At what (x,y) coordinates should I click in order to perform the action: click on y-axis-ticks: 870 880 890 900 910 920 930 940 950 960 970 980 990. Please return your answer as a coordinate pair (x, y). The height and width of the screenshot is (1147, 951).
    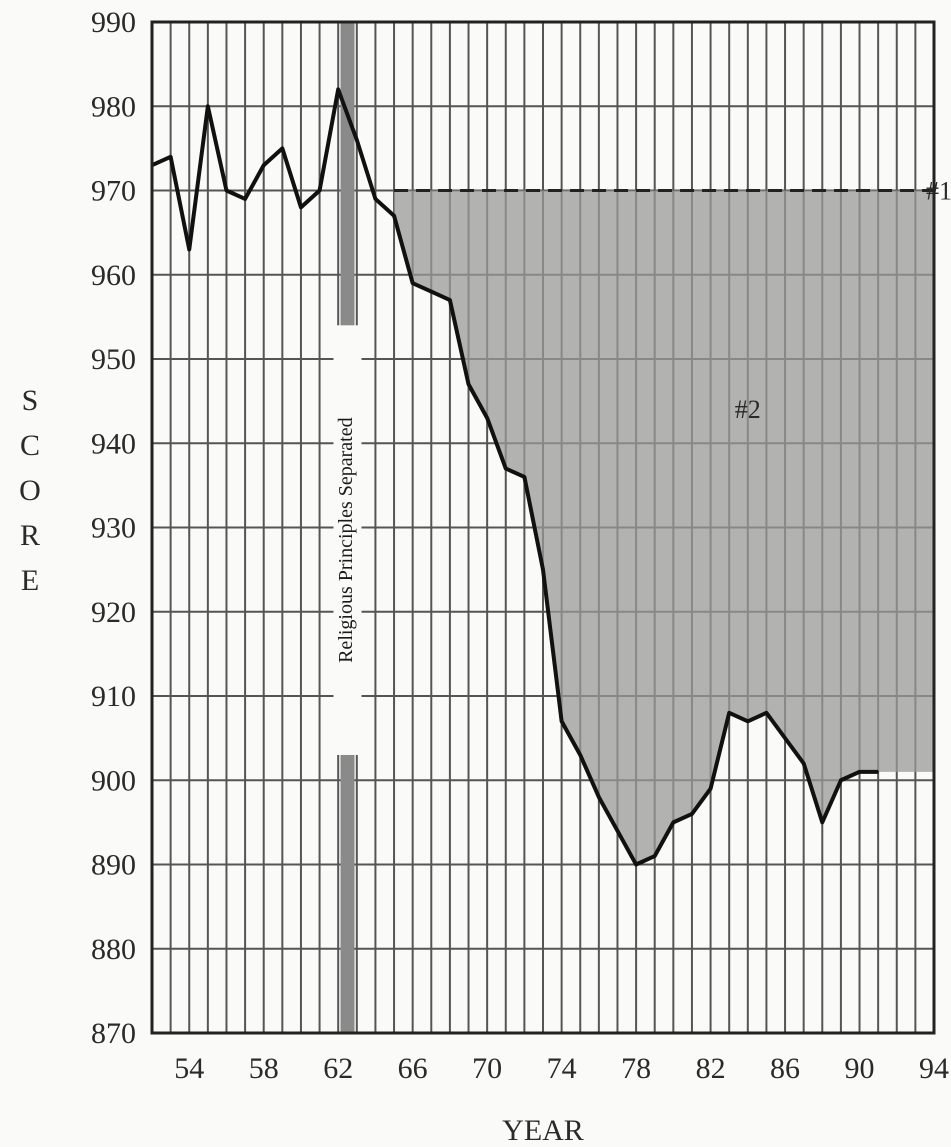
    Looking at the image, I should click on (113, 528).